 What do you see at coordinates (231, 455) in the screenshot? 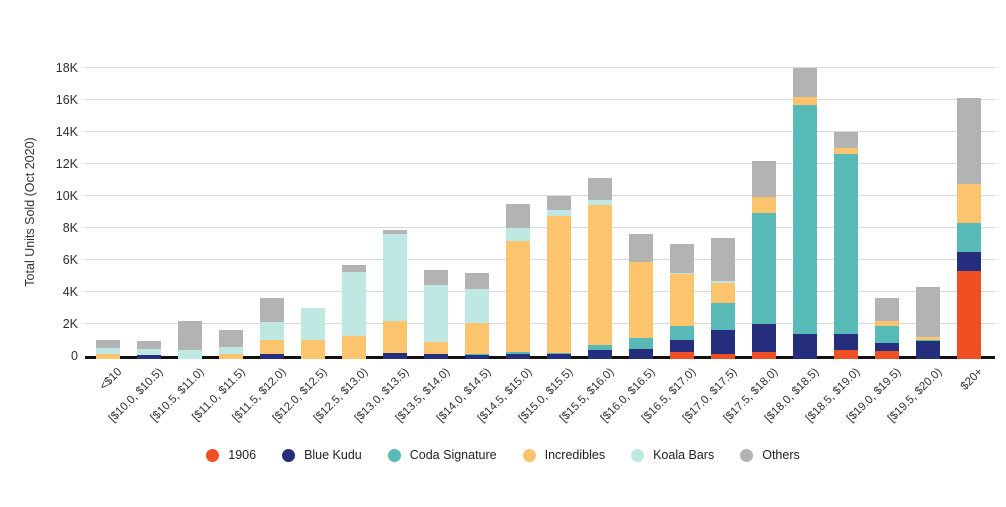
I see `legend-item-1906: 1906` at bounding box center [231, 455].